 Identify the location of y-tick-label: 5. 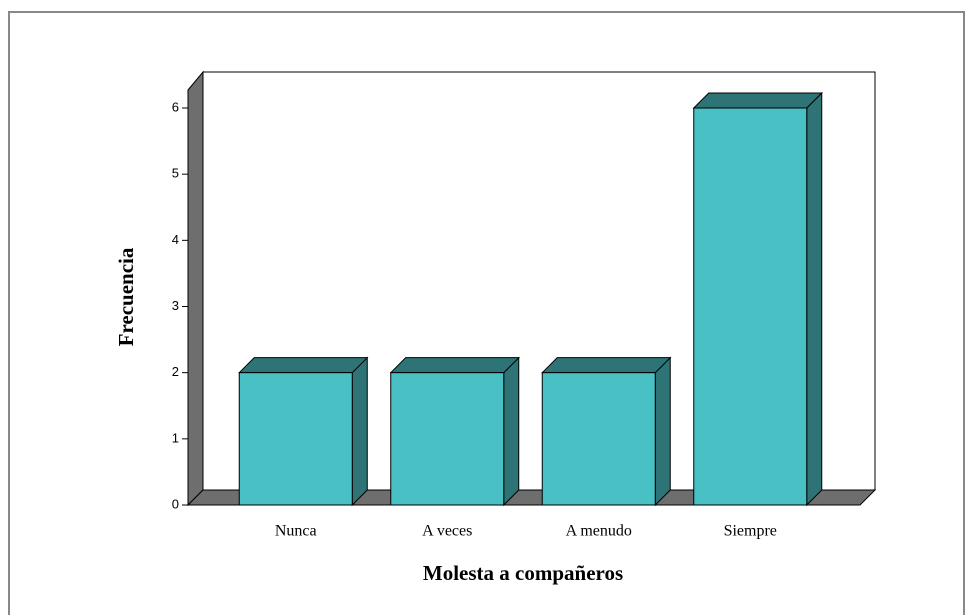
(175, 173).